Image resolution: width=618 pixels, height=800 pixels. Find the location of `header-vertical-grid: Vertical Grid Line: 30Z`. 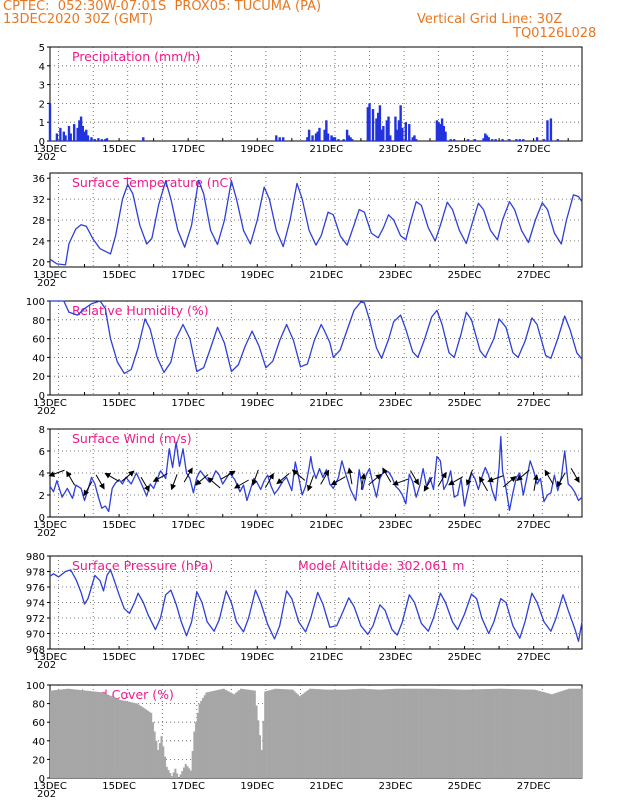

header-vertical-grid: Vertical Grid Line: 30Z is located at coordinates (490, 19).